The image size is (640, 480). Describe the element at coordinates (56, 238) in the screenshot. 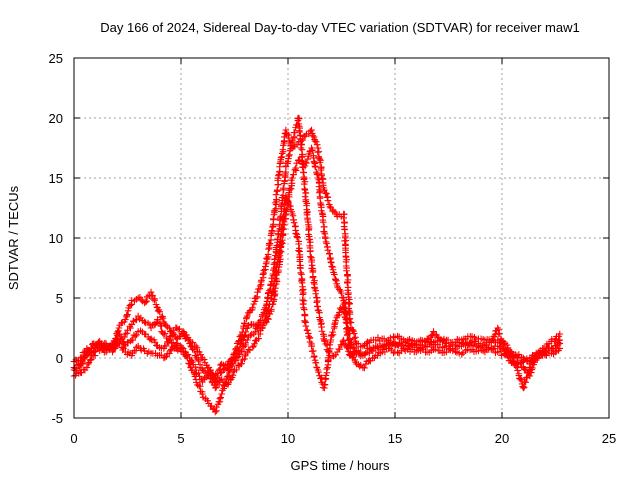

I see `y-tick-label: 10` at that location.